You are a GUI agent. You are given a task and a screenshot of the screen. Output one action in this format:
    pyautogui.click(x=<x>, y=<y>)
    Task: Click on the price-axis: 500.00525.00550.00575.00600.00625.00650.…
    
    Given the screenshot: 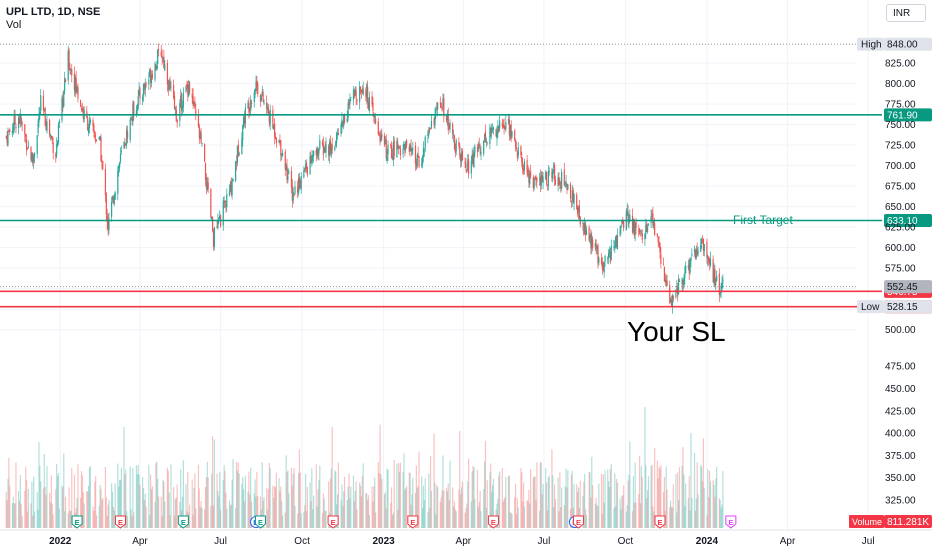 What is the action you would take?
    pyautogui.click(x=890, y=282)
    